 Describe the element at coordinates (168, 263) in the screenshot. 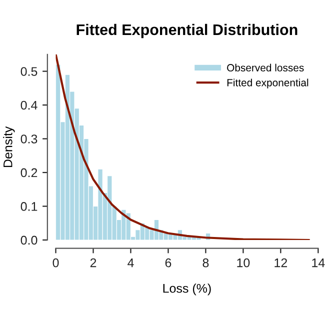

I see `x-tick-label: 6` at that location.